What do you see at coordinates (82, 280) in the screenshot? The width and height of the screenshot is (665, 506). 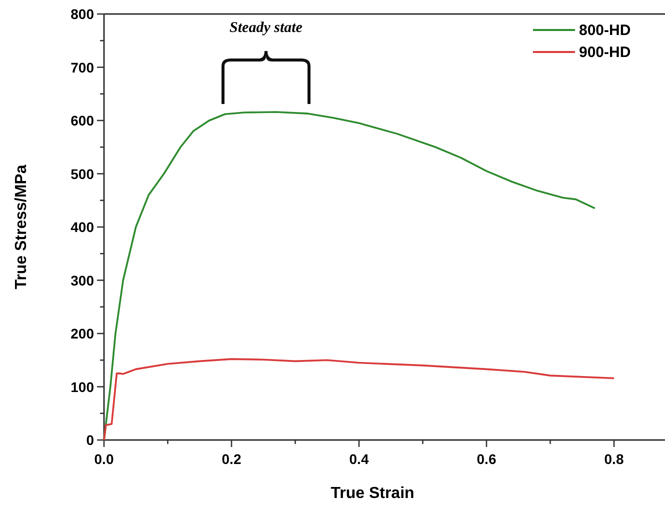 I see `y-tick-label: 300` at bounding box center [82, 280].